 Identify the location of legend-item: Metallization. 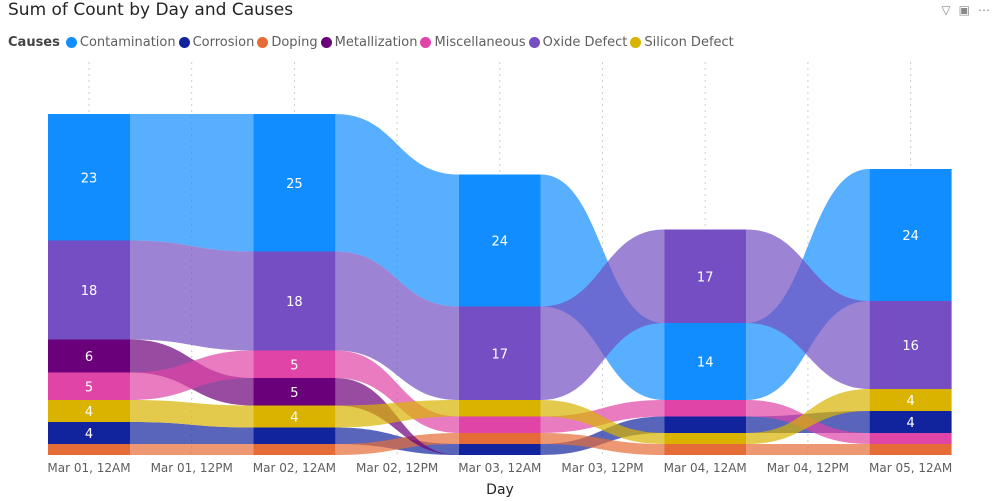
(369, 42).